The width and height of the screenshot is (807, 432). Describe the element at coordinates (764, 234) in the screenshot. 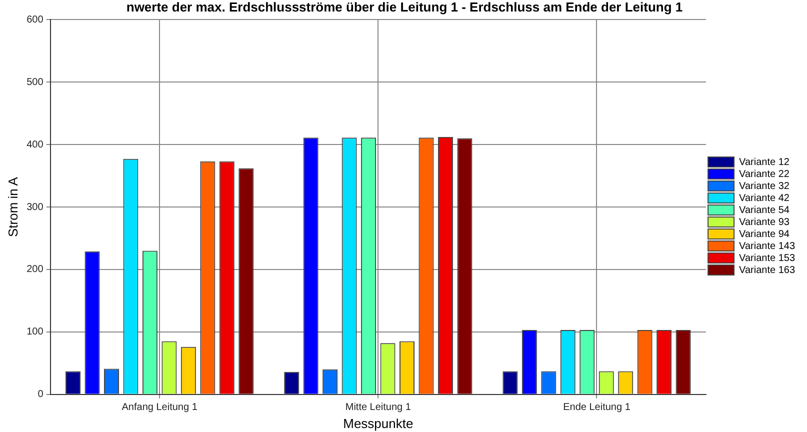

I see `legend-label: Variante 94` at that location.